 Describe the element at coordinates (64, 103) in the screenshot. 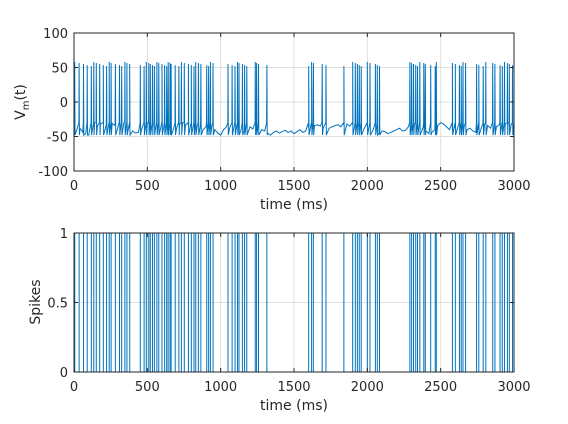

I see `voltage-y-tick-label: 0` at that location.